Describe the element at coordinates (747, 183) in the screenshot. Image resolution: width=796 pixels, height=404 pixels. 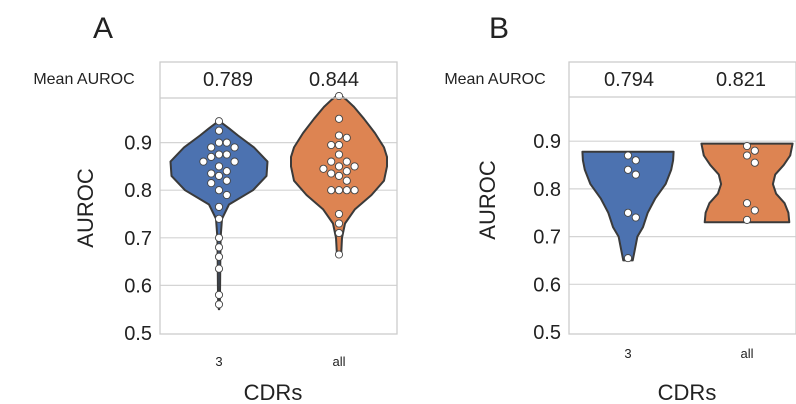
I see `violin-all` at that location.